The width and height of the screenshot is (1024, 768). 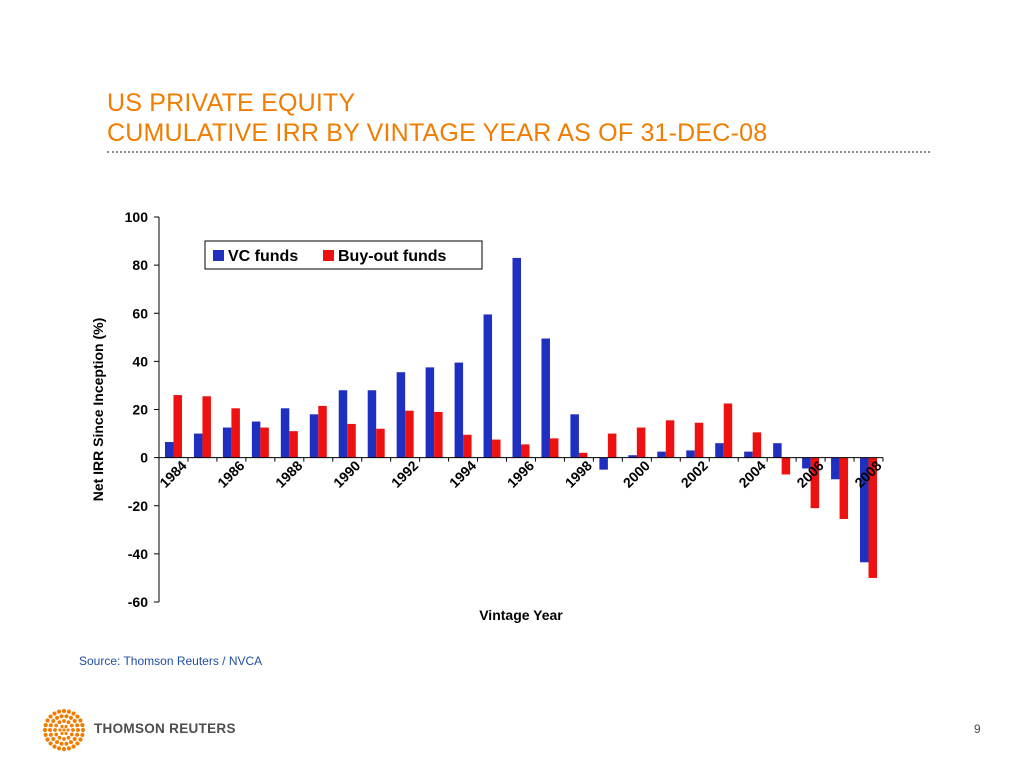 I want to click on y-tick-label: 40, so click(x=140, y=361).